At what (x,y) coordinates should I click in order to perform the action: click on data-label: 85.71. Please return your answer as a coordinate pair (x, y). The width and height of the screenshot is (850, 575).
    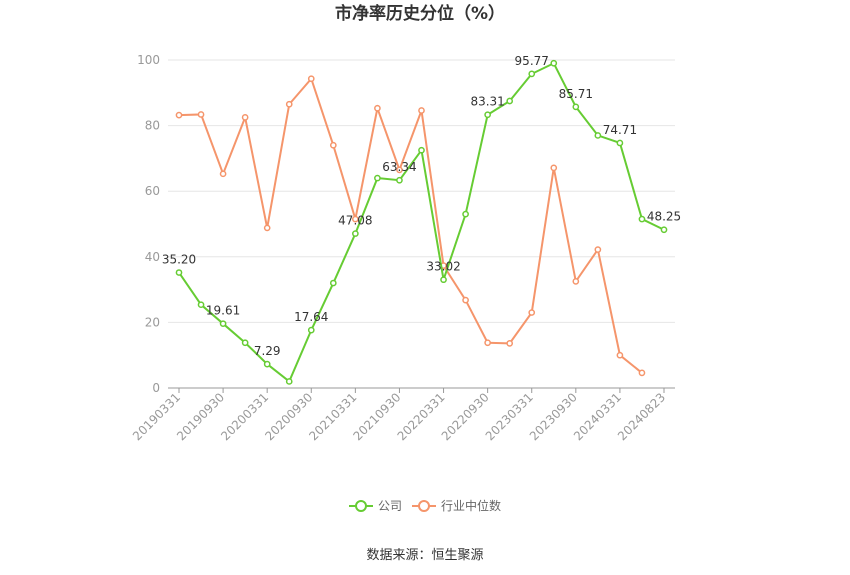
    Looking at the image, I should click on (576, 94).